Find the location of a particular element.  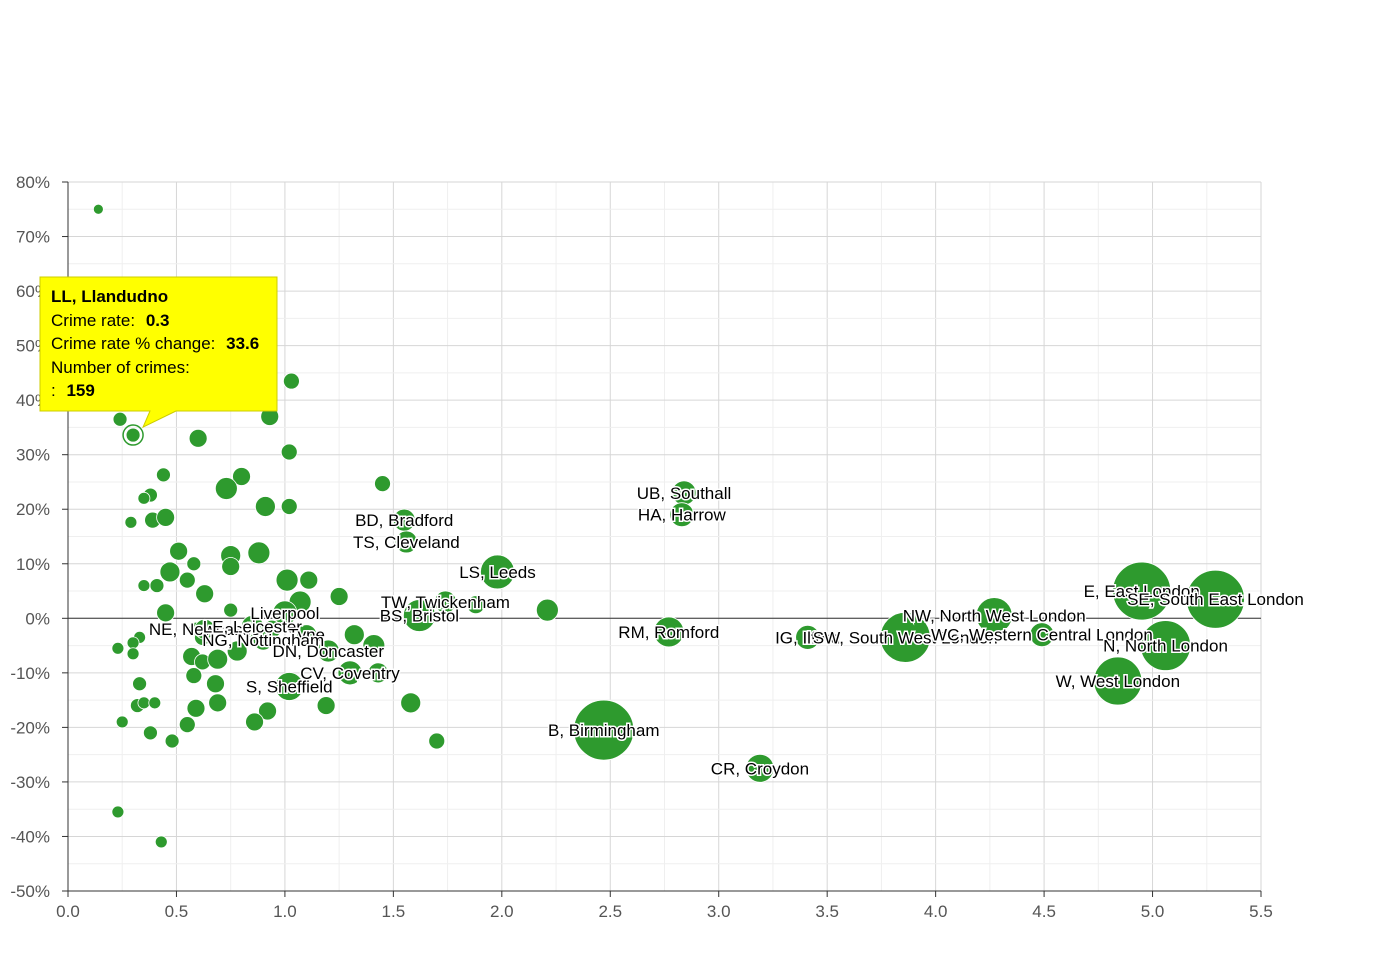

tooltip-rate-label: Crime rate: is located at coordinates (93, 320).